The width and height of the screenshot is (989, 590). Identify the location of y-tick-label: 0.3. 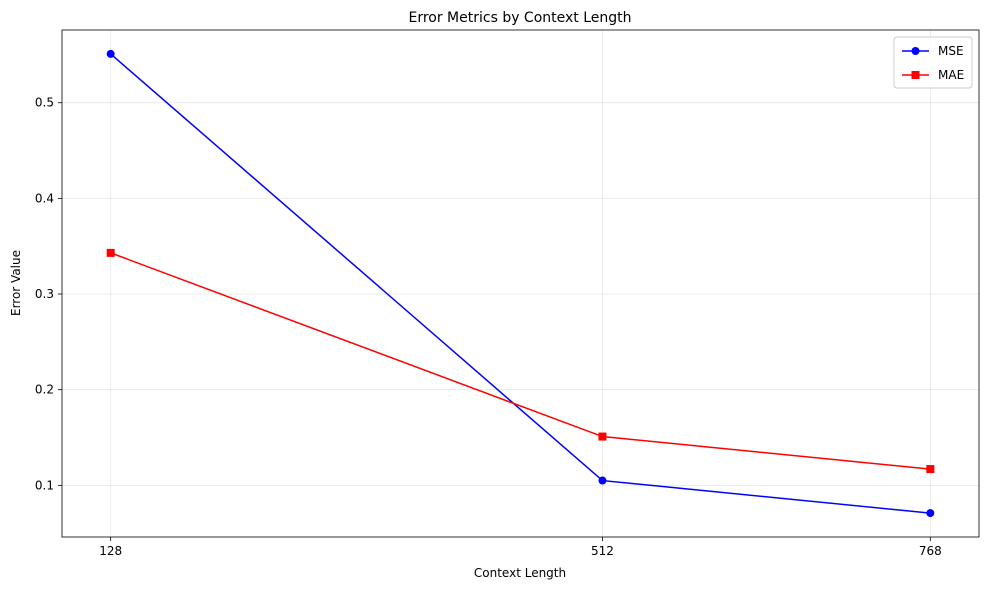
(44, 294).